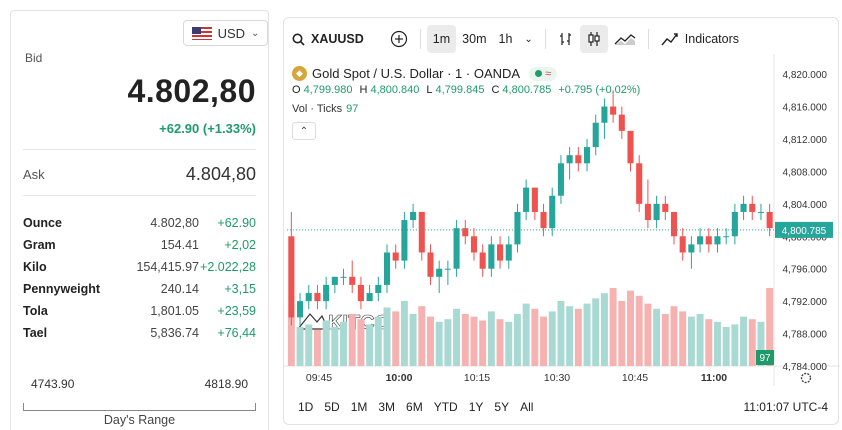 This screenshot has width=842, height=430. What do you see at coordinates (387, 407) in the screenshot?
I see `timeframe-3m: 3M` at bounding box center [387, 407].